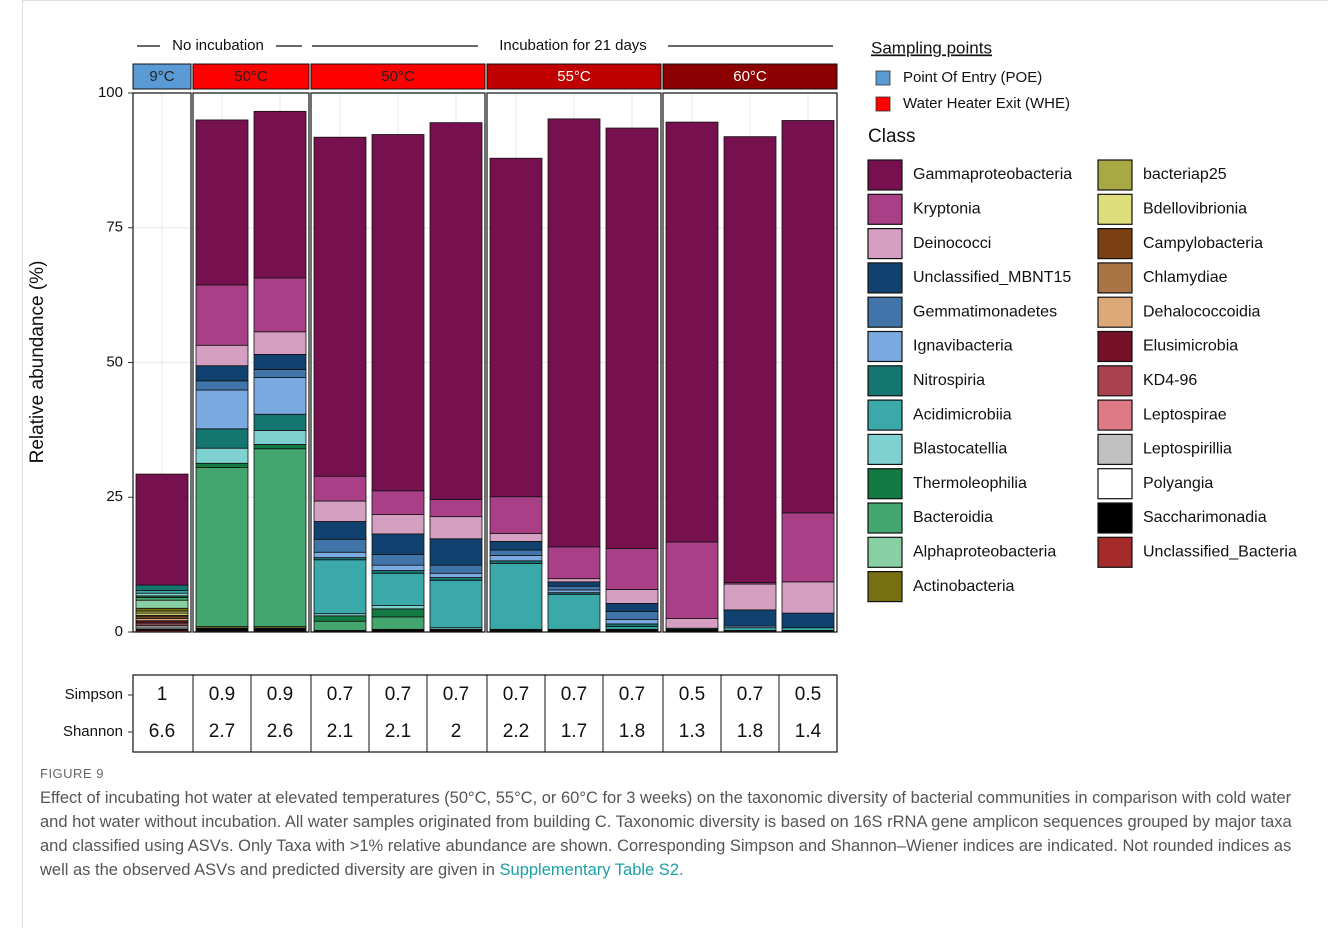  Describe the element at coordinates (750, 731) in the screenshot. I see `table-value: 1.8` at that location.